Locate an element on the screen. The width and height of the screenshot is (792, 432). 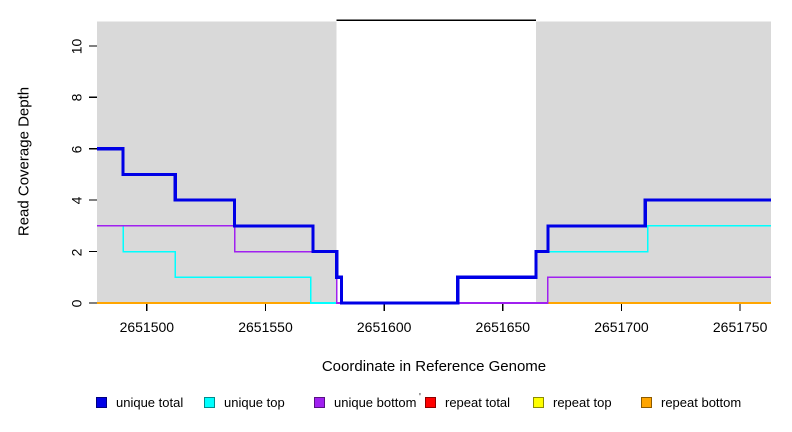
y-tick-label: 4 is located at coordinates (76, 200).